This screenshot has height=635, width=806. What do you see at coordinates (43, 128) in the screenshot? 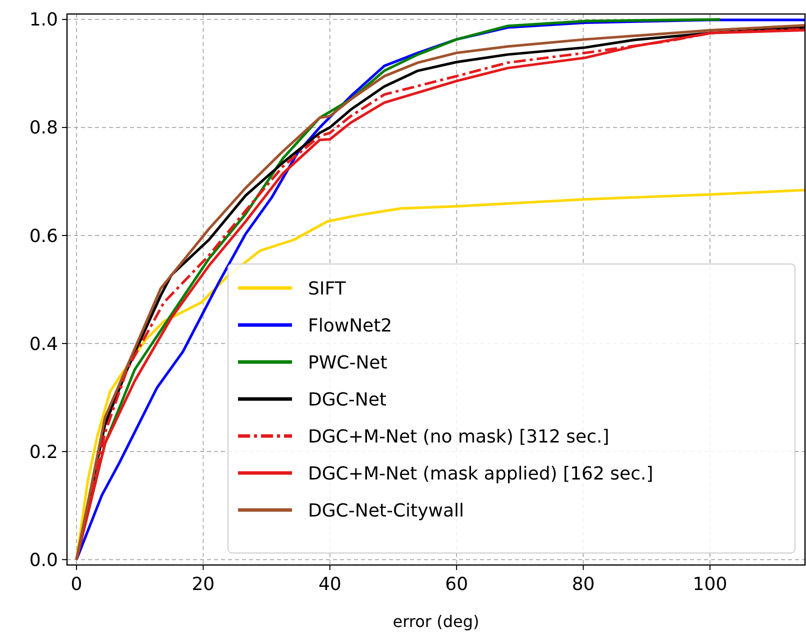
I see `y-tick-label: 0.8` at bounding box center [43, 128].